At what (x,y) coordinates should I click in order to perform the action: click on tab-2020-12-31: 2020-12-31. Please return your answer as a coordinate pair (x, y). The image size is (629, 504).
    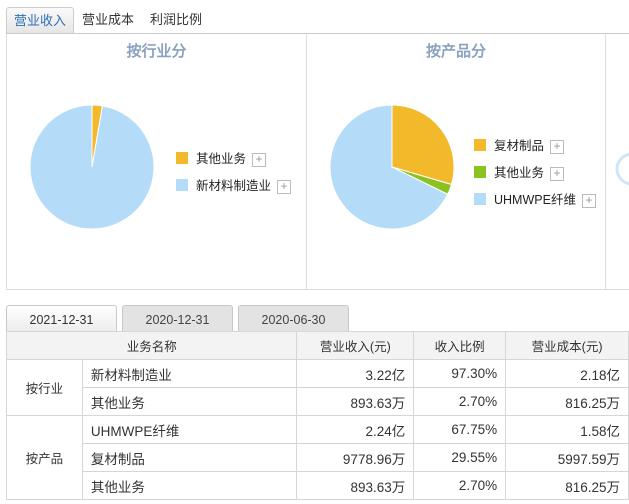
    Looking at the image, I should click on (177, 318).